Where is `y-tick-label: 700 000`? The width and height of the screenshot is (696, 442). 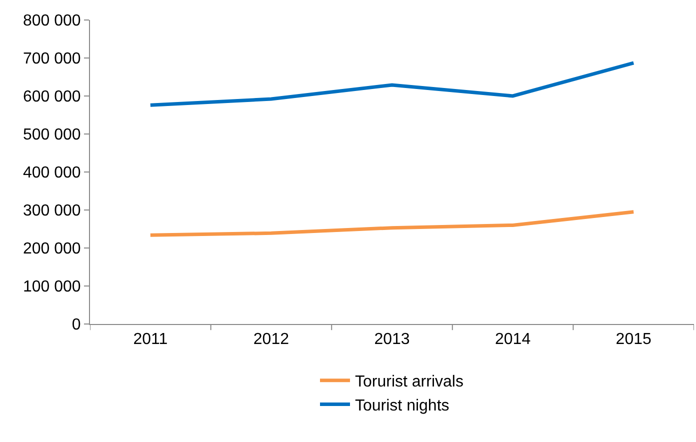 y-tick-label: 700 000 is located at coordinates (51, 59).